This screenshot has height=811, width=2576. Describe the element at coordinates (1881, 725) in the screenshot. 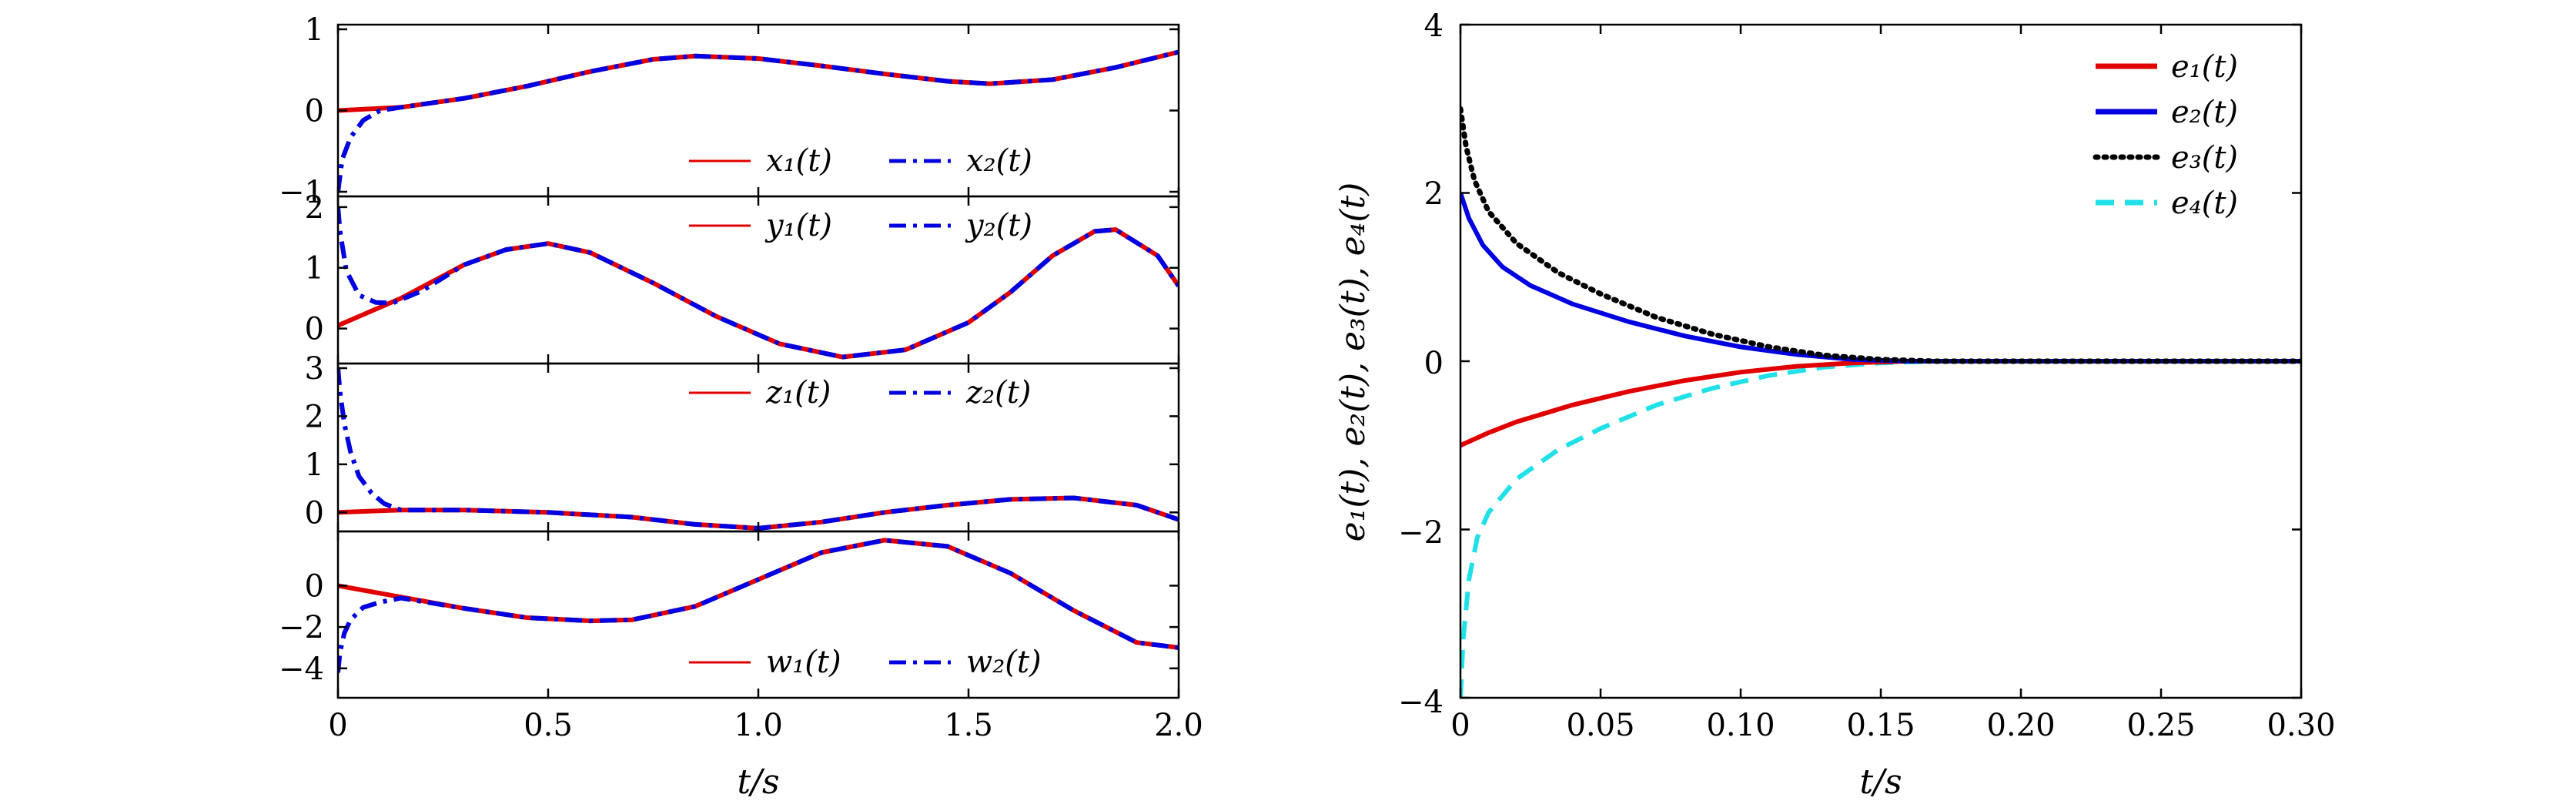

I see `right-x-tick-label: 0.15` at that location.